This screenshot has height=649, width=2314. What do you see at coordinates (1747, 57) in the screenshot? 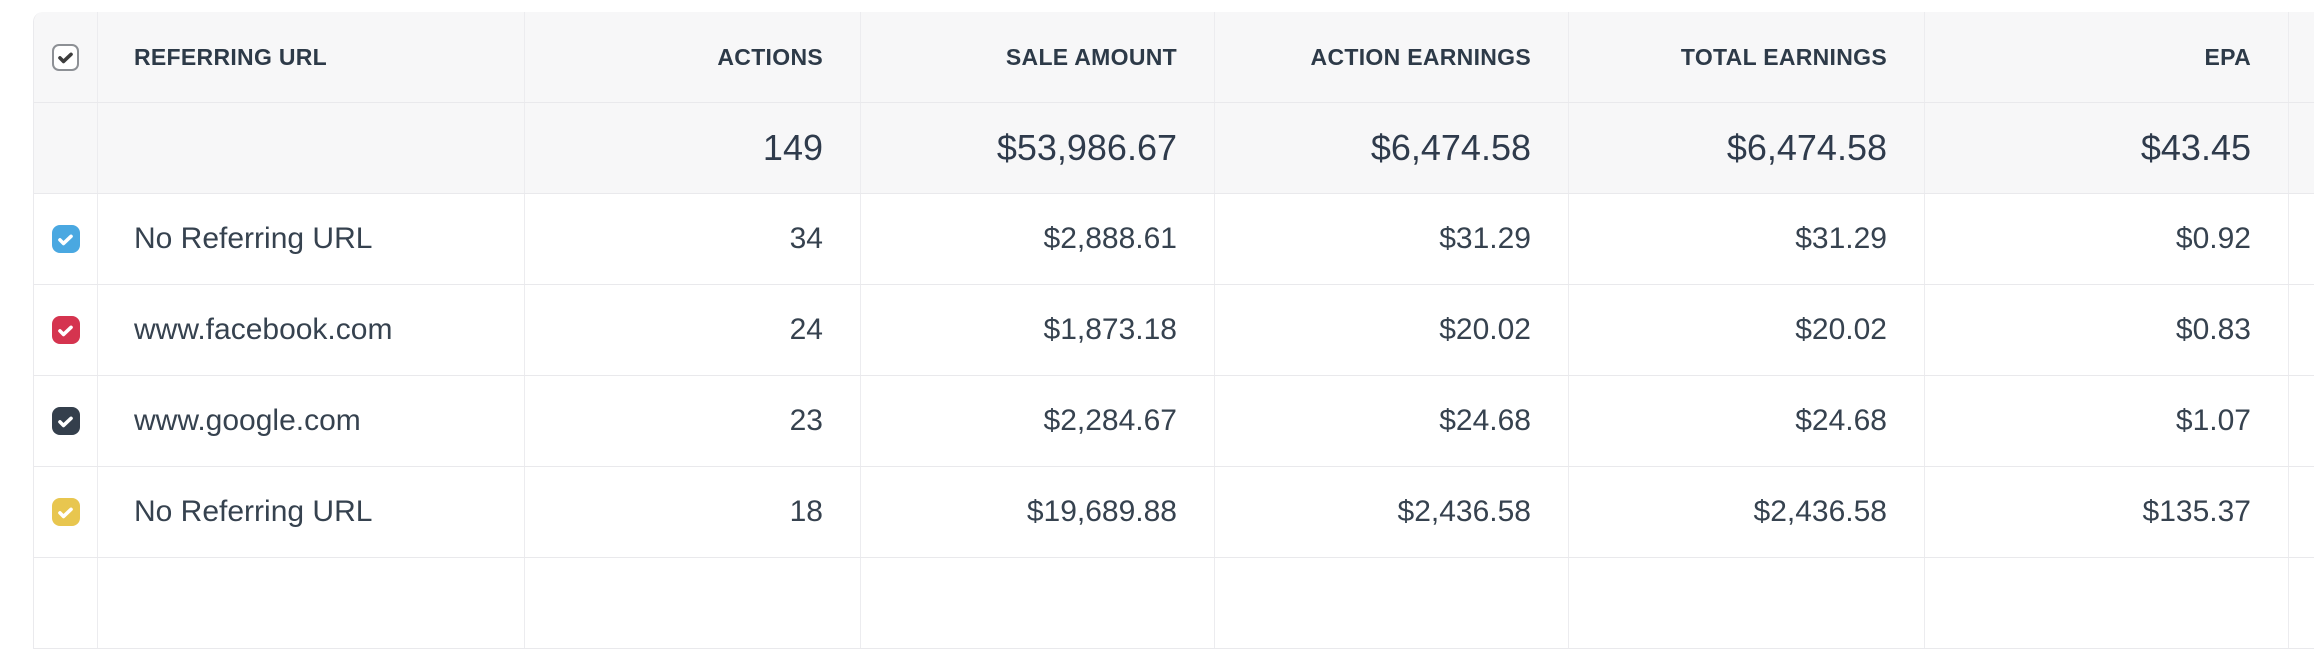
I see `column-header-total-earnings: TOTAL EARNINGS` at bounding box center [1747, 57].